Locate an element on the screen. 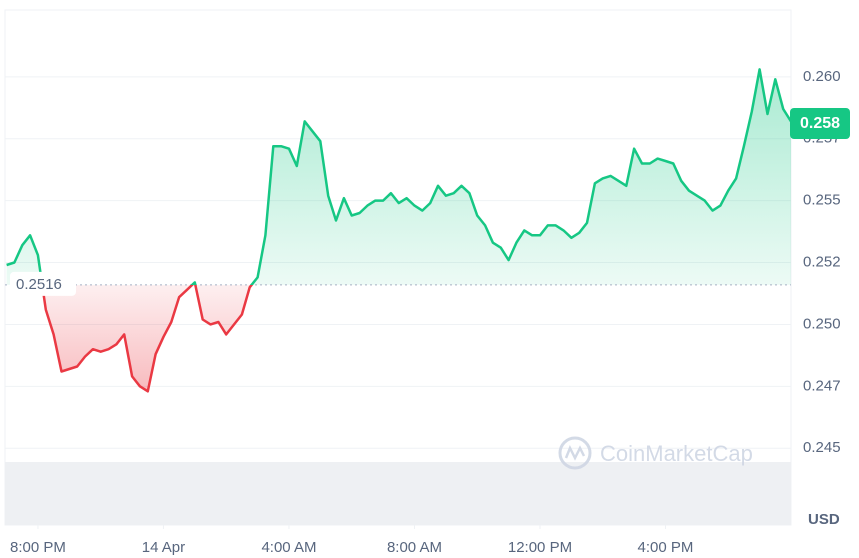 This screenshot has height=558, width=859. unit-label: USD is located at coordinates (824, 519).